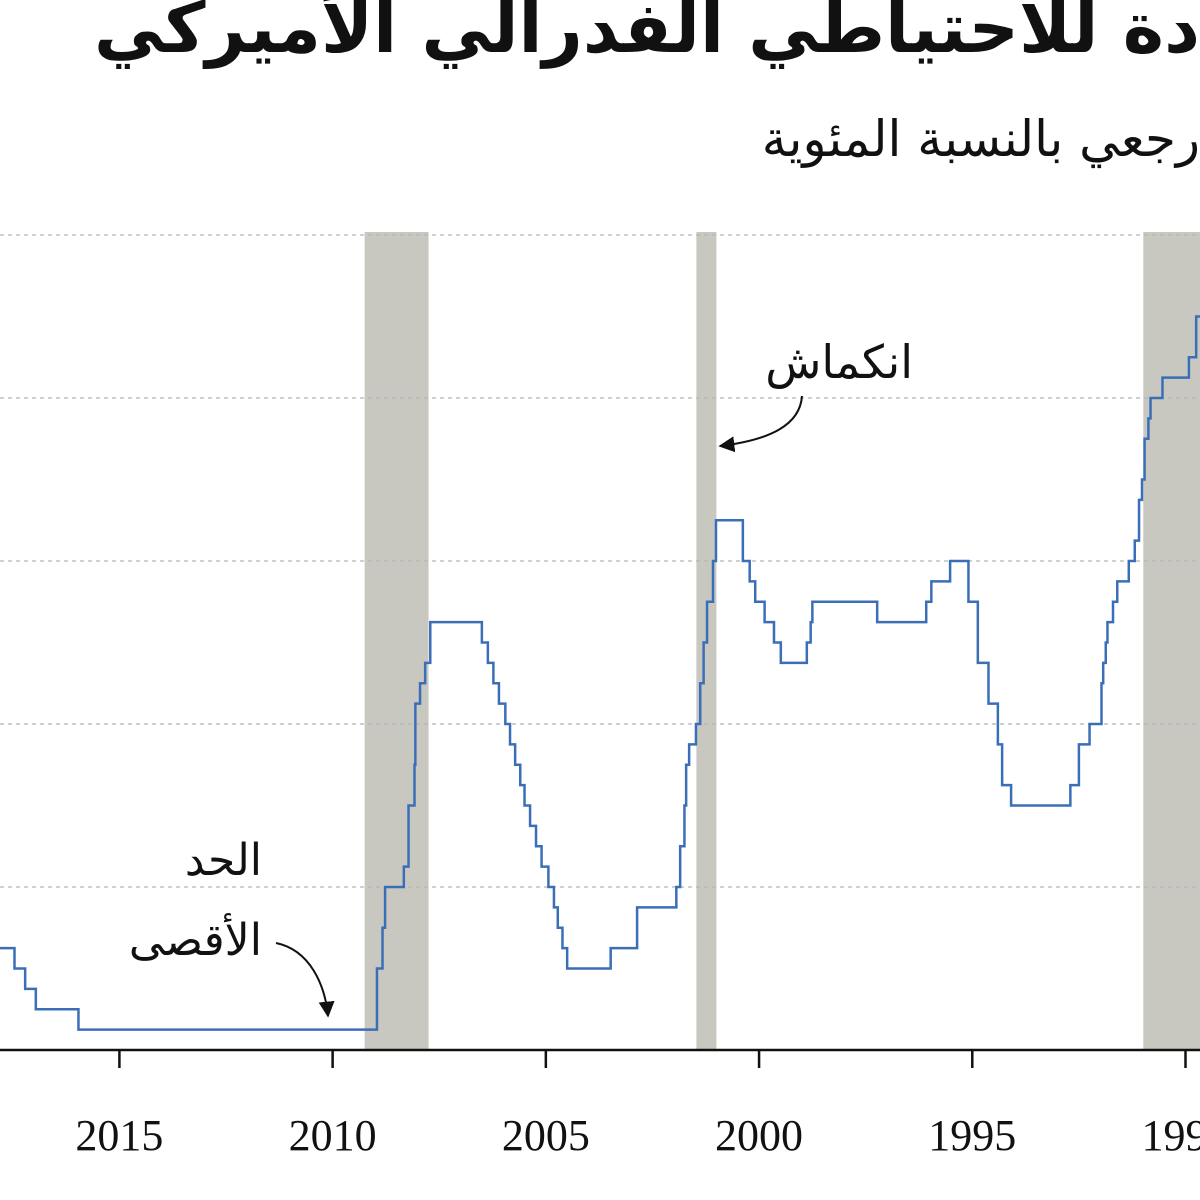 This screenshot has width=1200, height=1200. I want to click on x-tick-label: 1995, so click(972, 1135).